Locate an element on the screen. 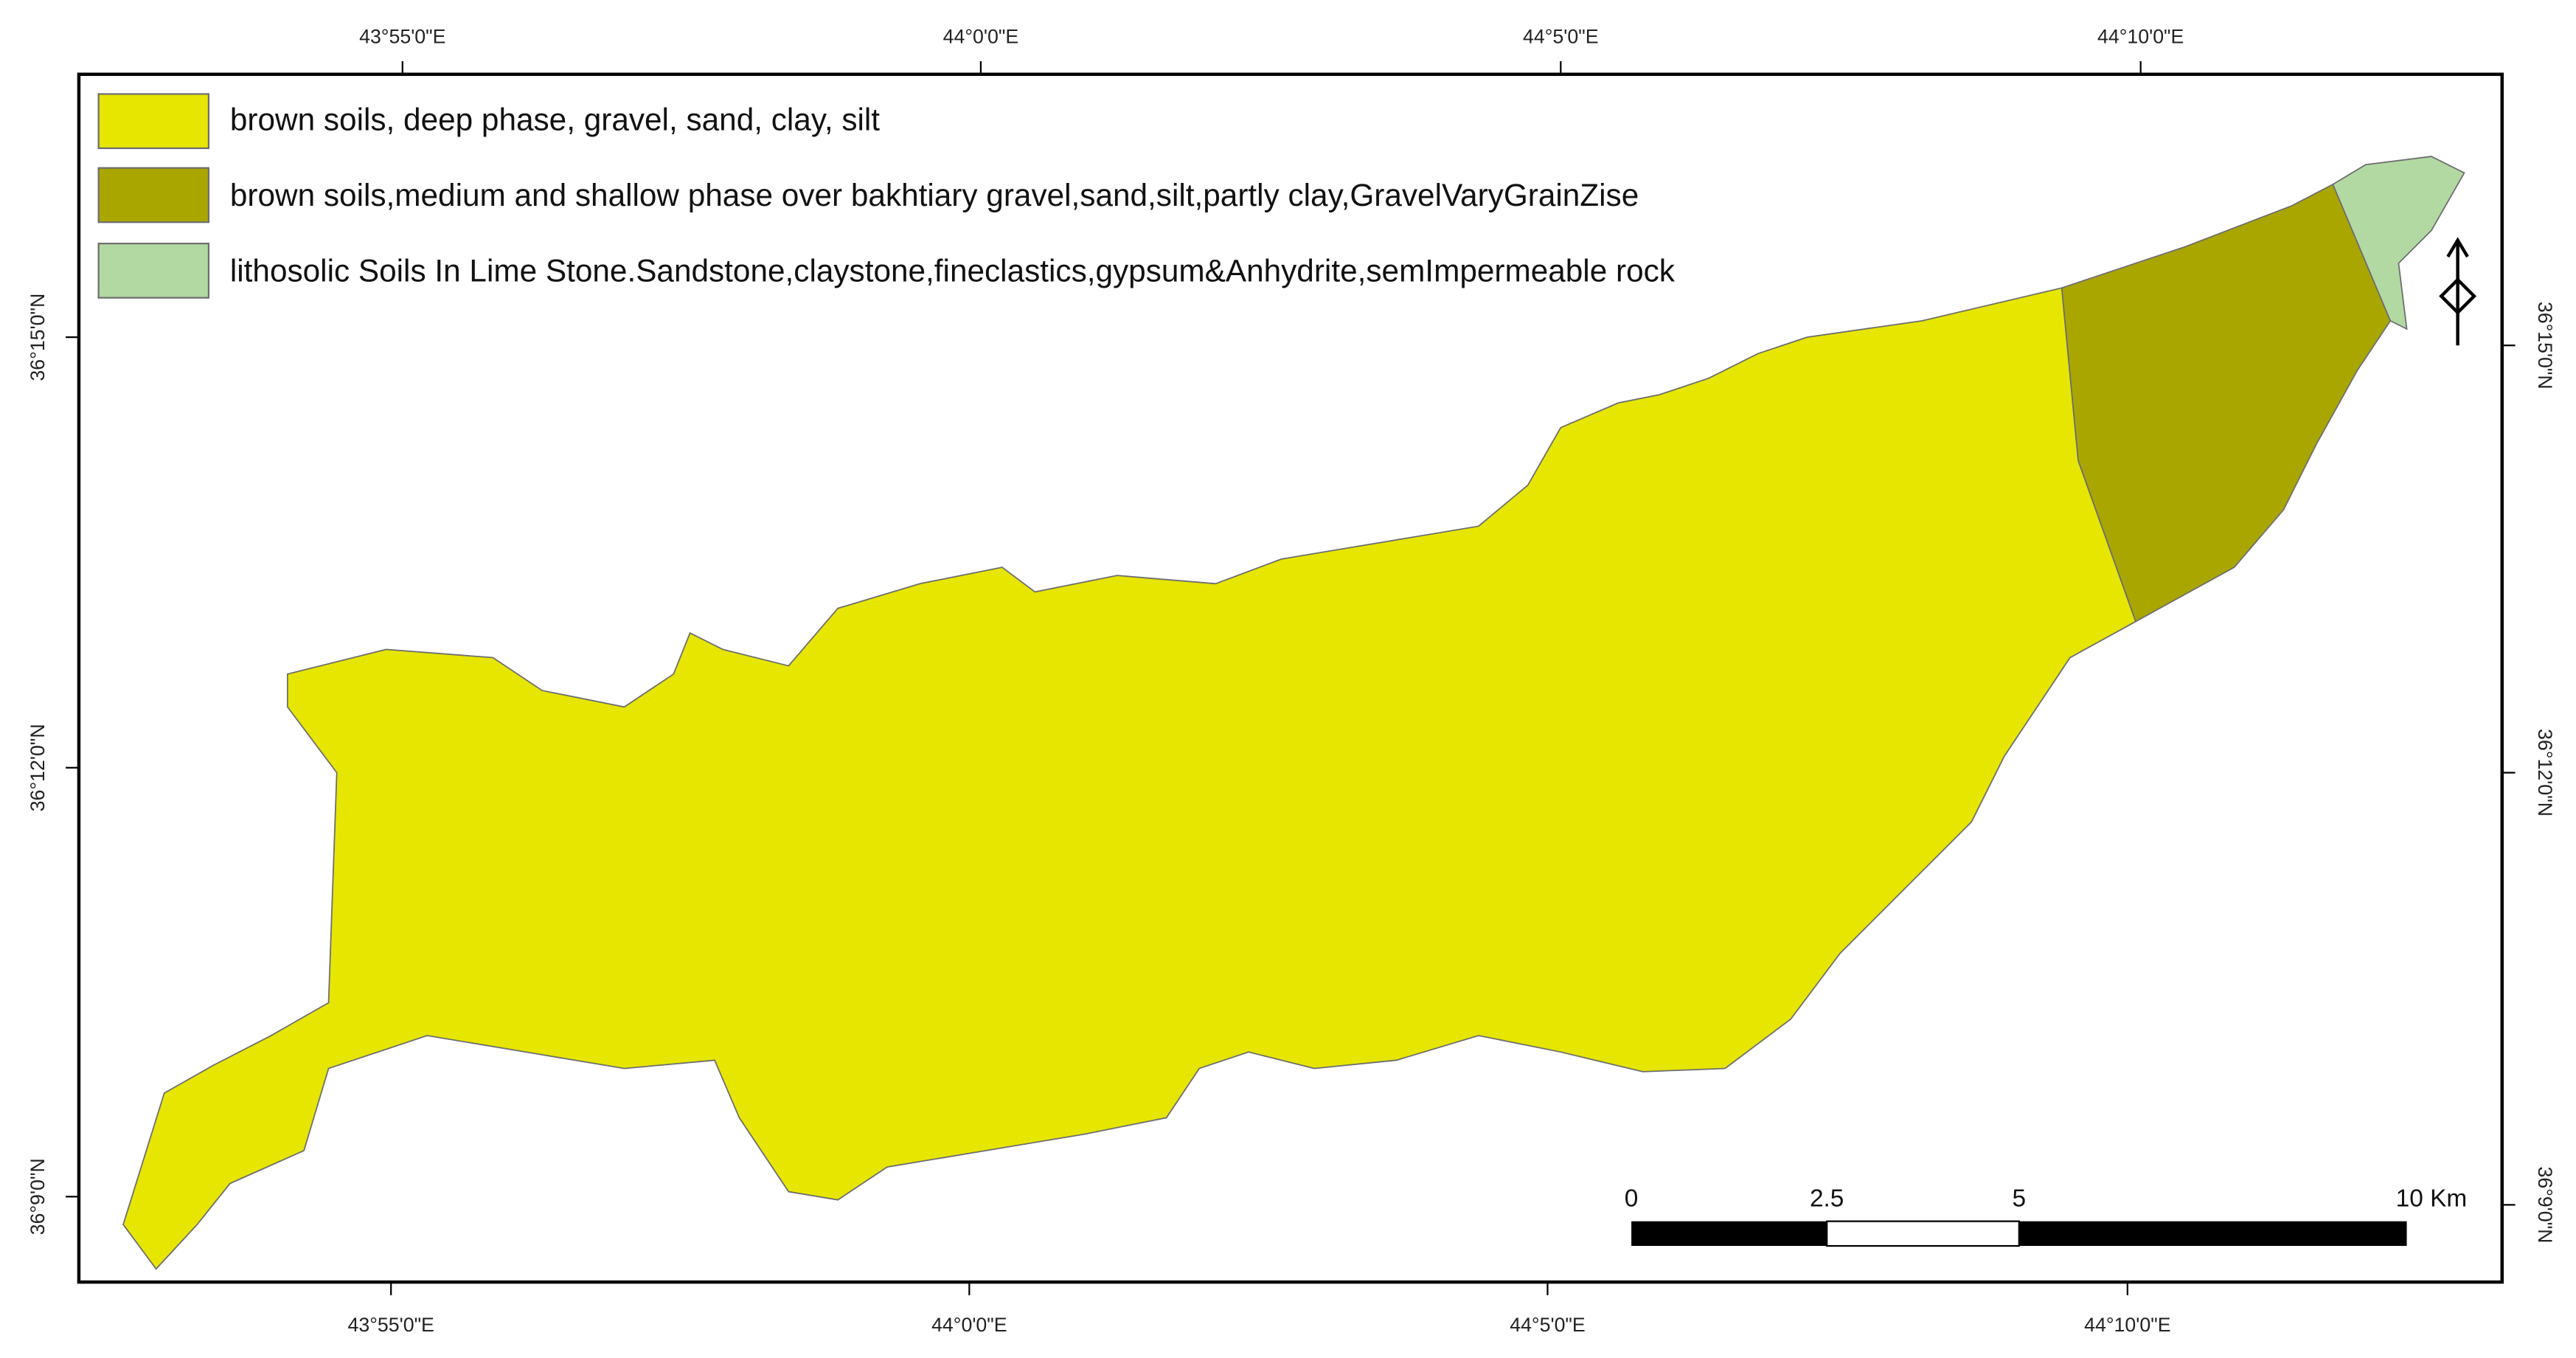 This screenshot has height=1358, width=2576. left-coord-label: 36°15'0"N is located at coordinates (38, 337).